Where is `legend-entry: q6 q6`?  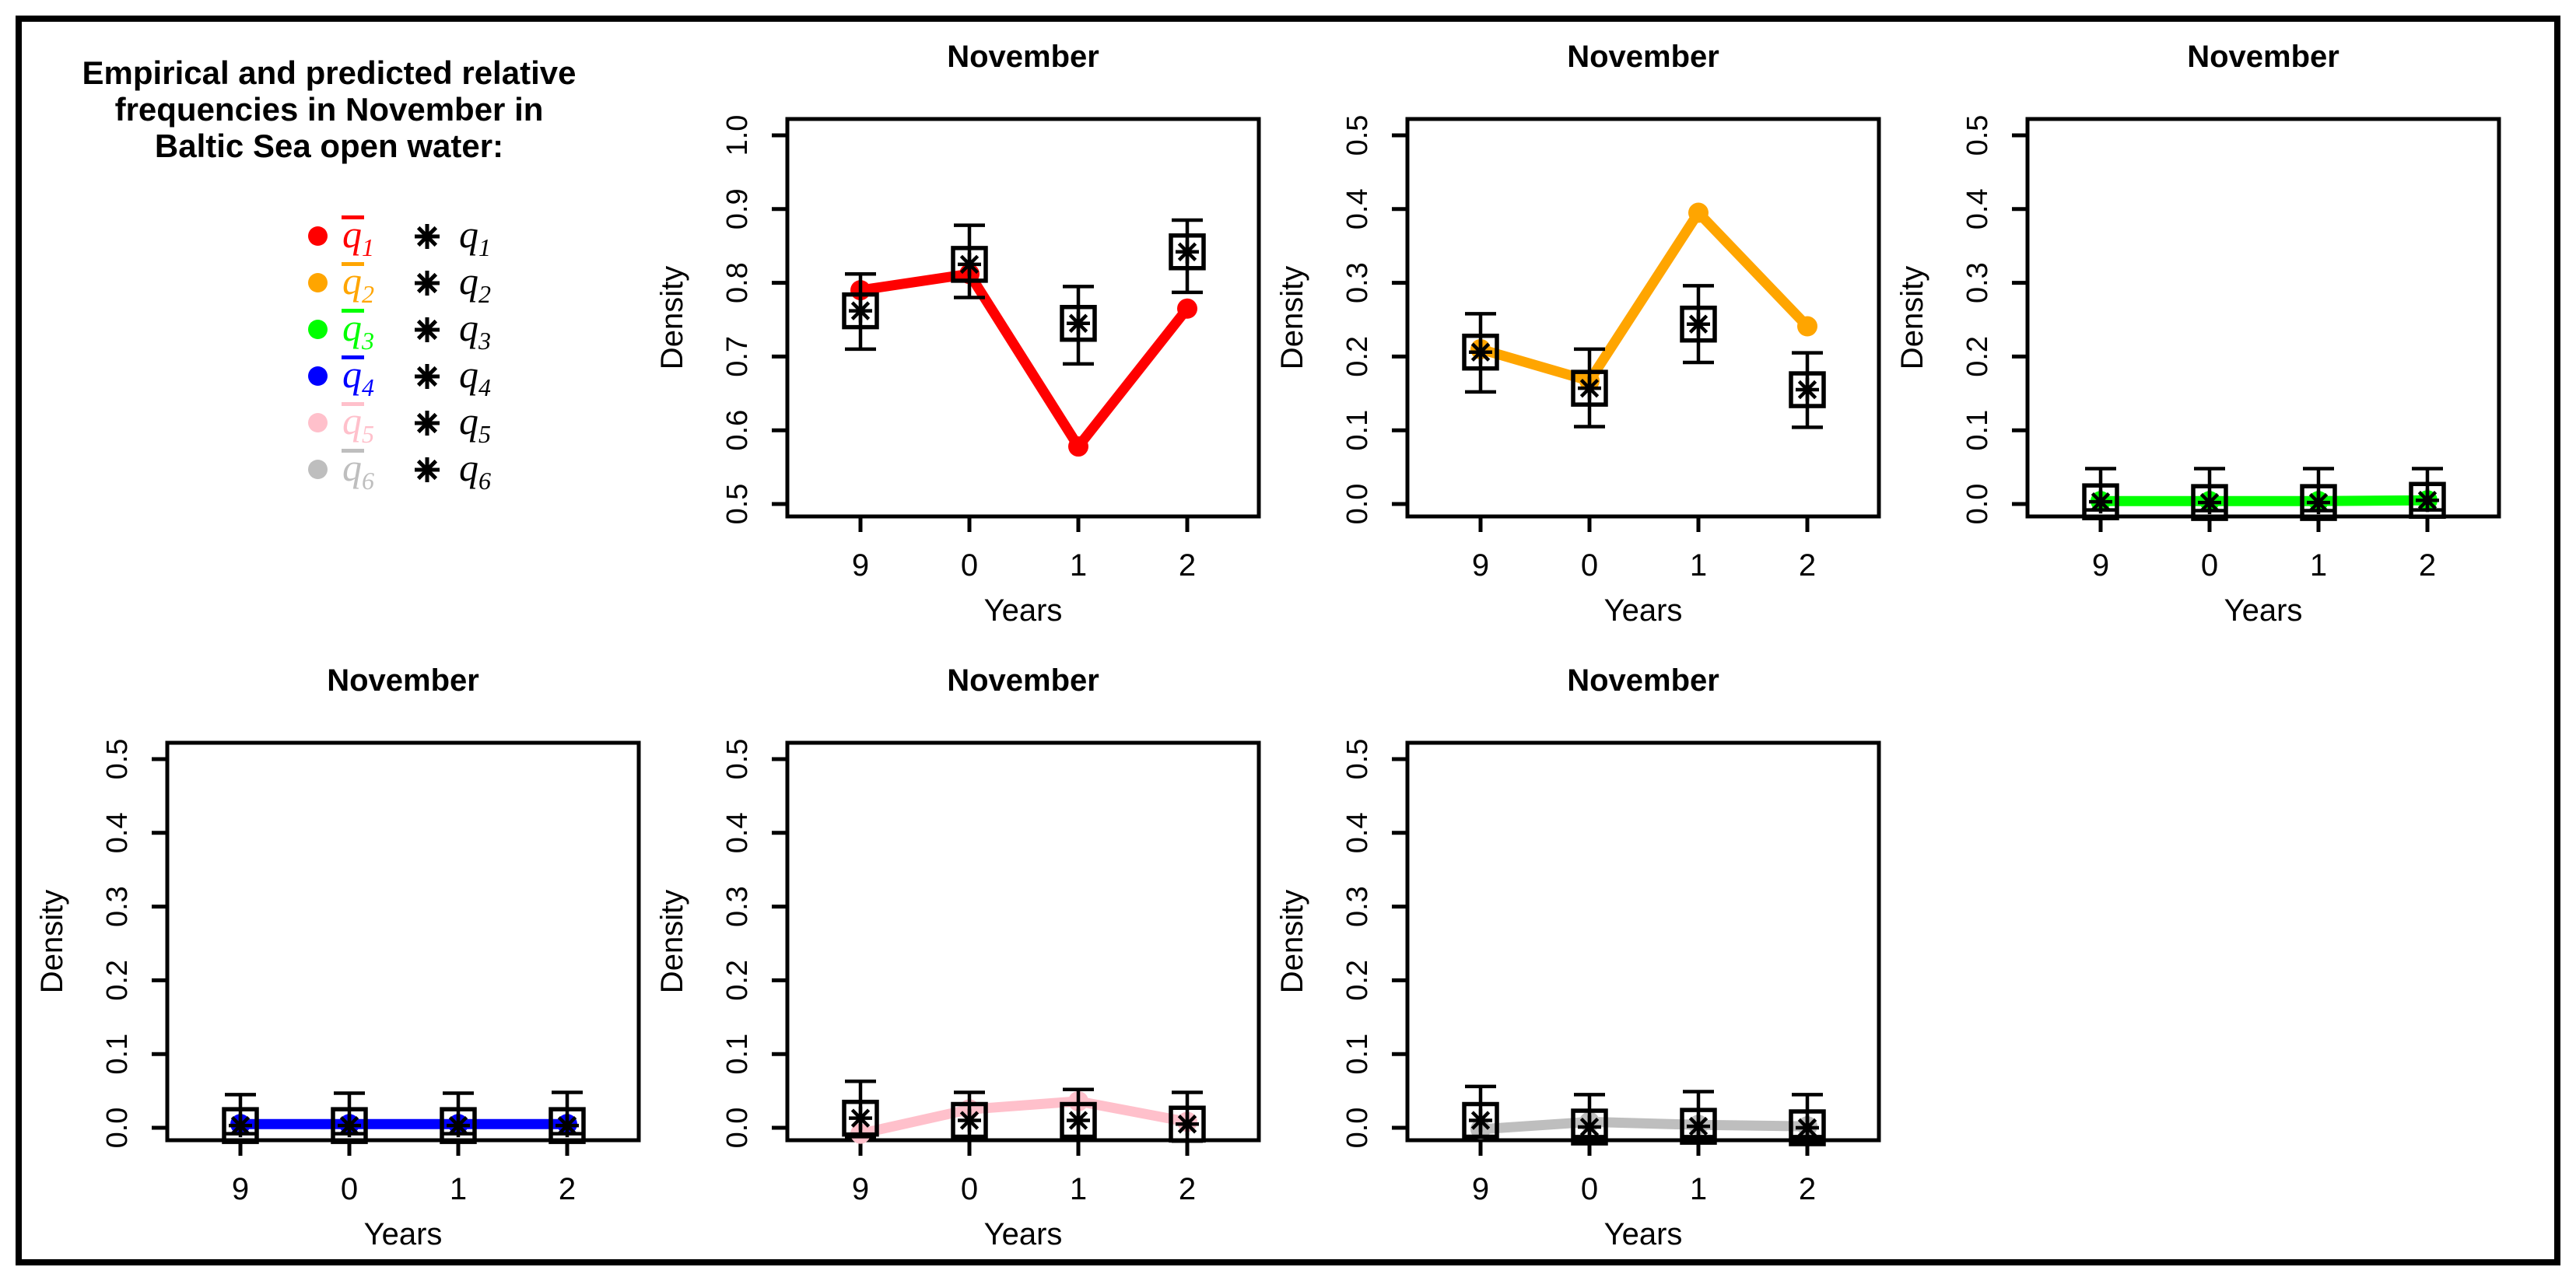 legend-entry: q6 q6 is located at coordinates (443, 470).